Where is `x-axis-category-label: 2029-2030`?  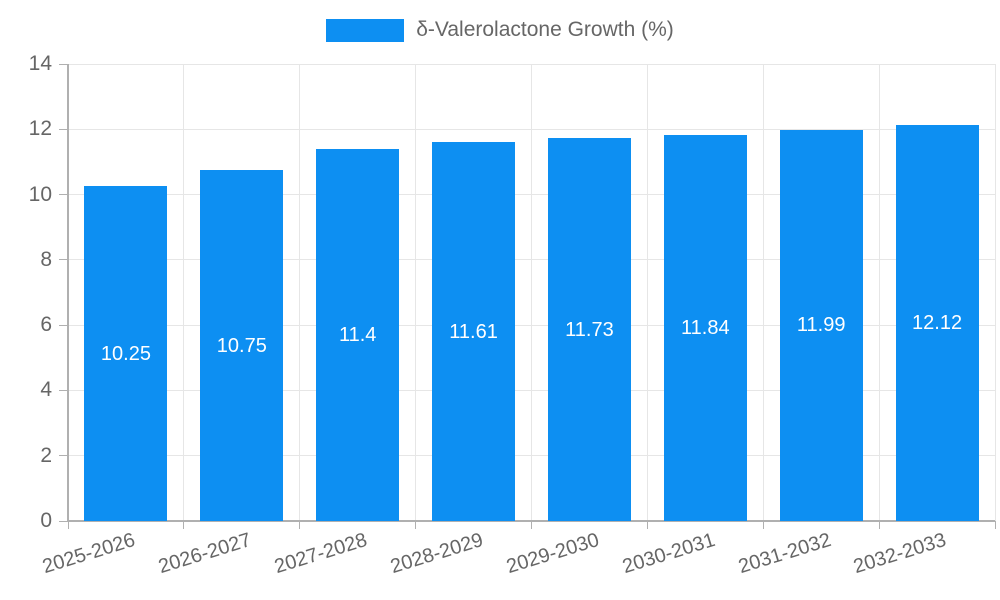 x-axis-category-label: 2029-2030 is located at coordinates (552, 554).